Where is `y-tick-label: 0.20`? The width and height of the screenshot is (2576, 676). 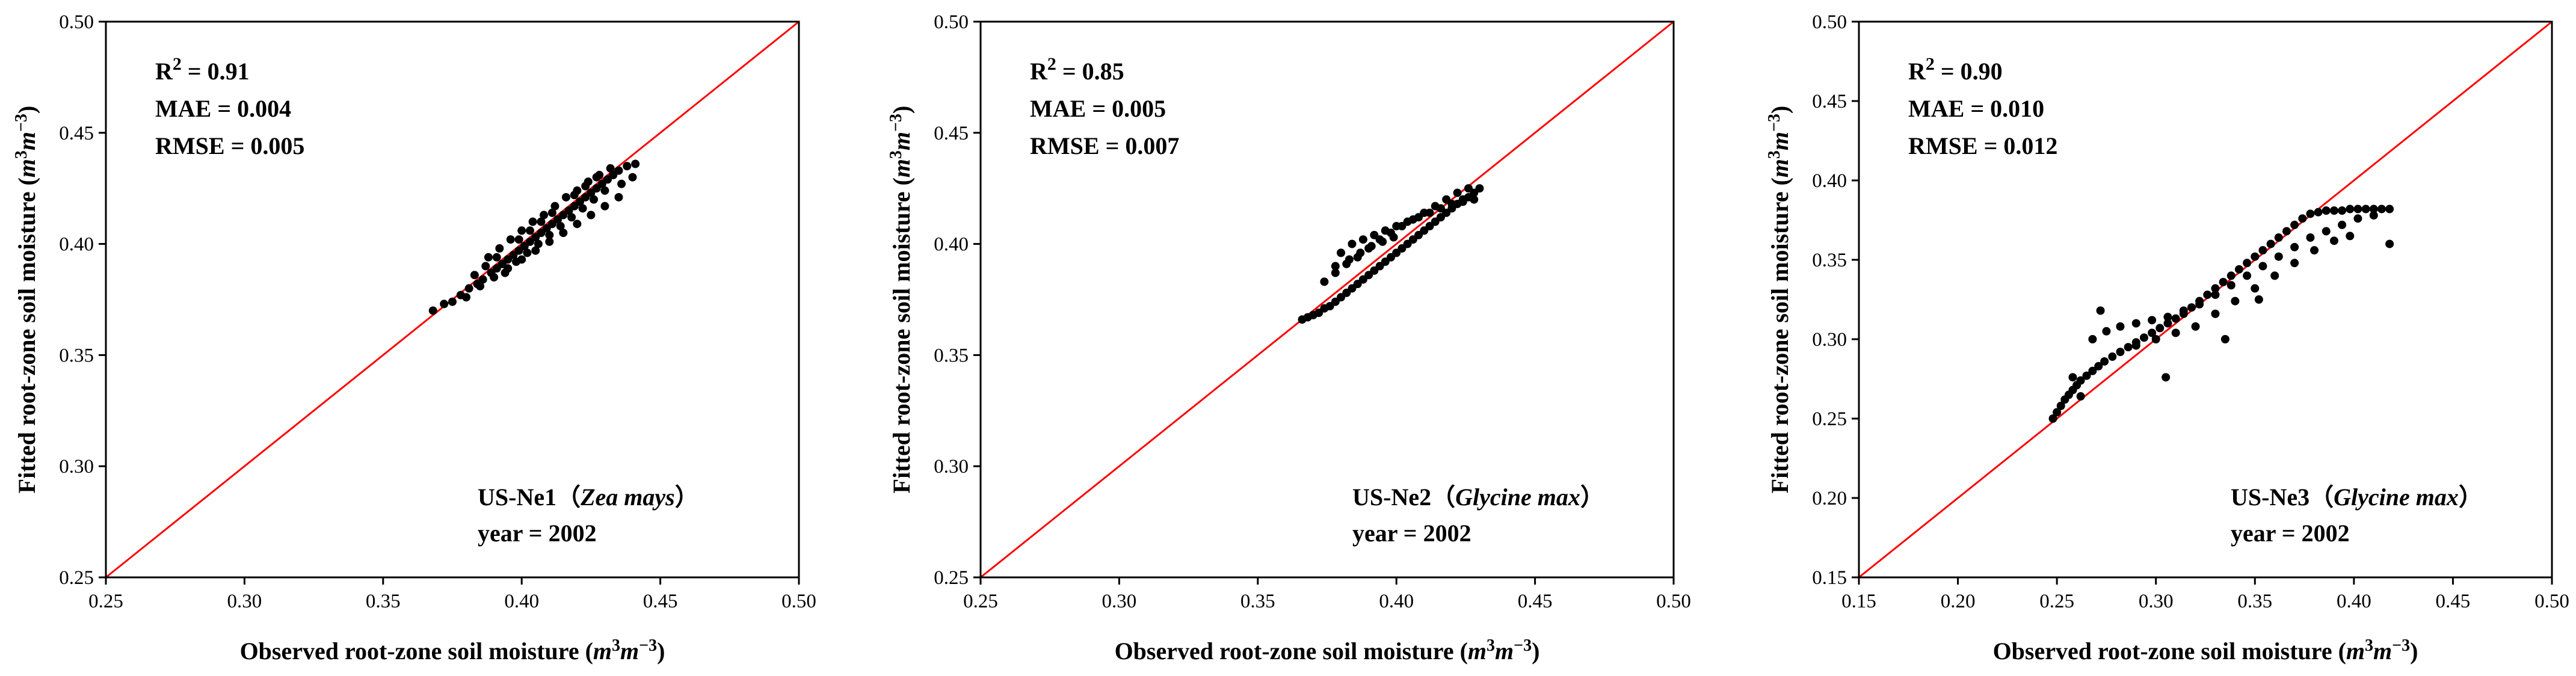 y-tick-label: 0.20 is located at coordinates (1829, 498).